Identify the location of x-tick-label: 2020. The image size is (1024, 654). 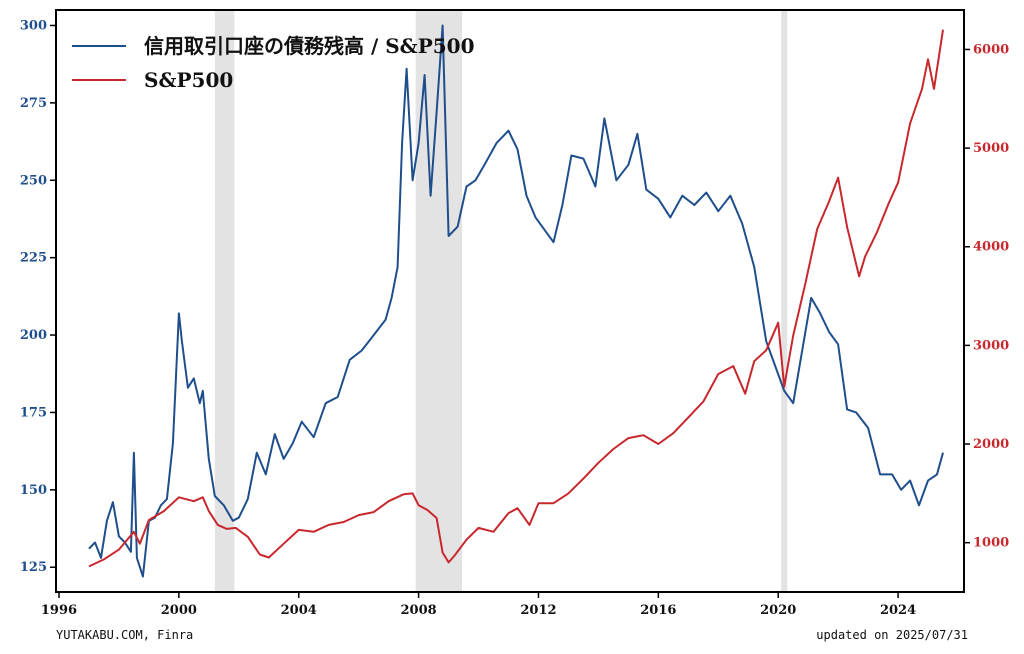
(778, 610).